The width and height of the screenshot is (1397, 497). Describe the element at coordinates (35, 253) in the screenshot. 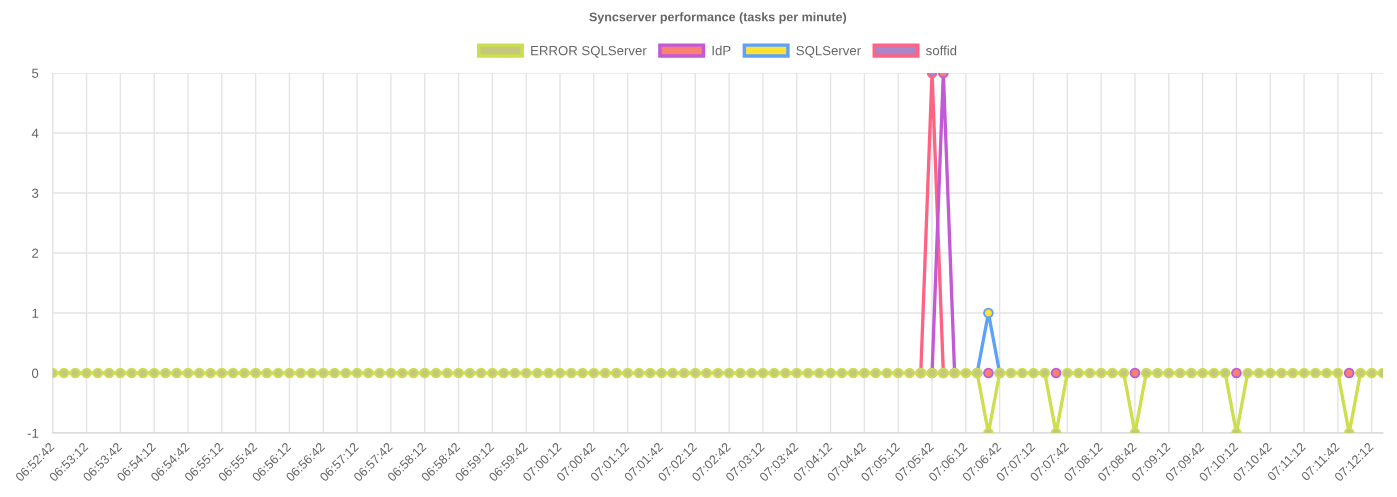

I see `y-tick-label: 2` at that location.